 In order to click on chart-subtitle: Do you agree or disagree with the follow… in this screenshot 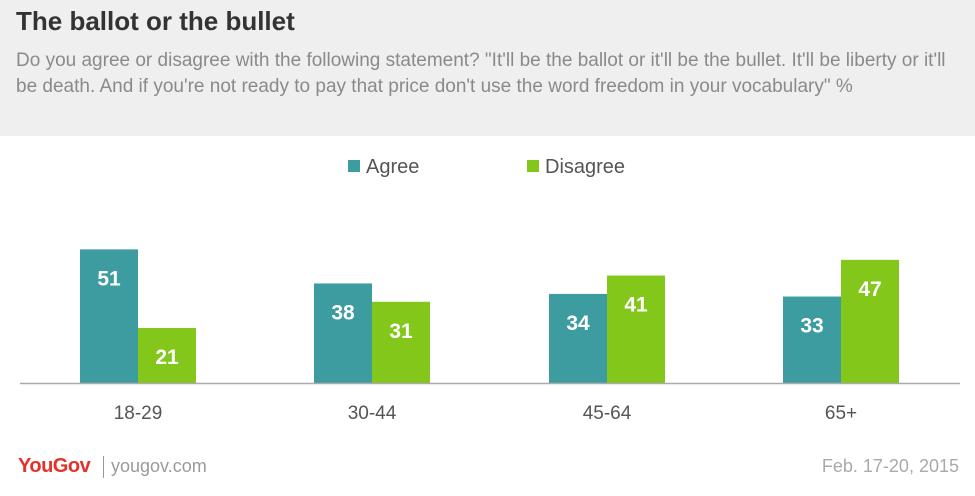, I will do `click(481, 73)`.